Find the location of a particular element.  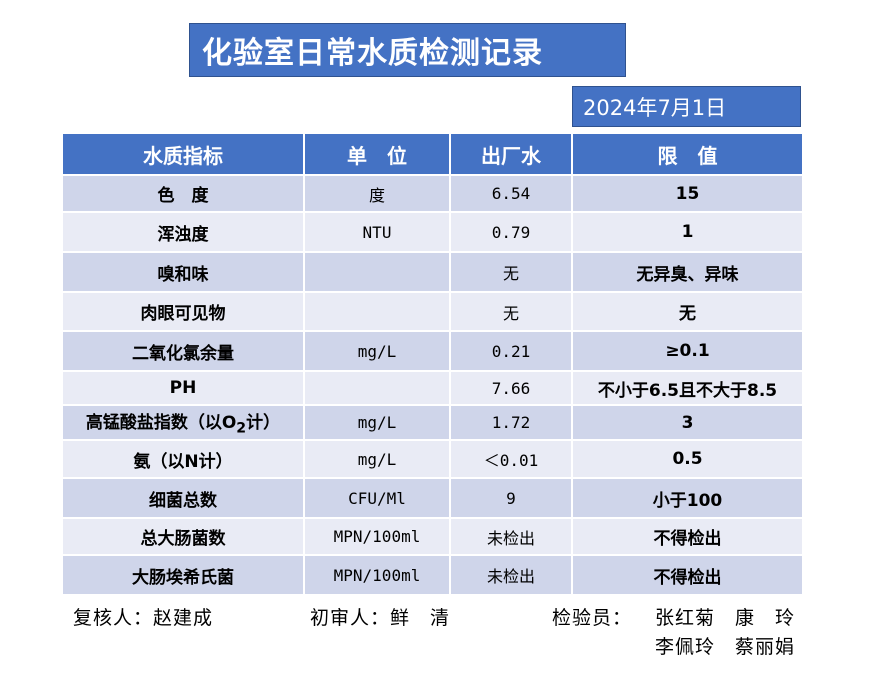

value-cell: ＜0.01 is located at coordinates (511, 459).